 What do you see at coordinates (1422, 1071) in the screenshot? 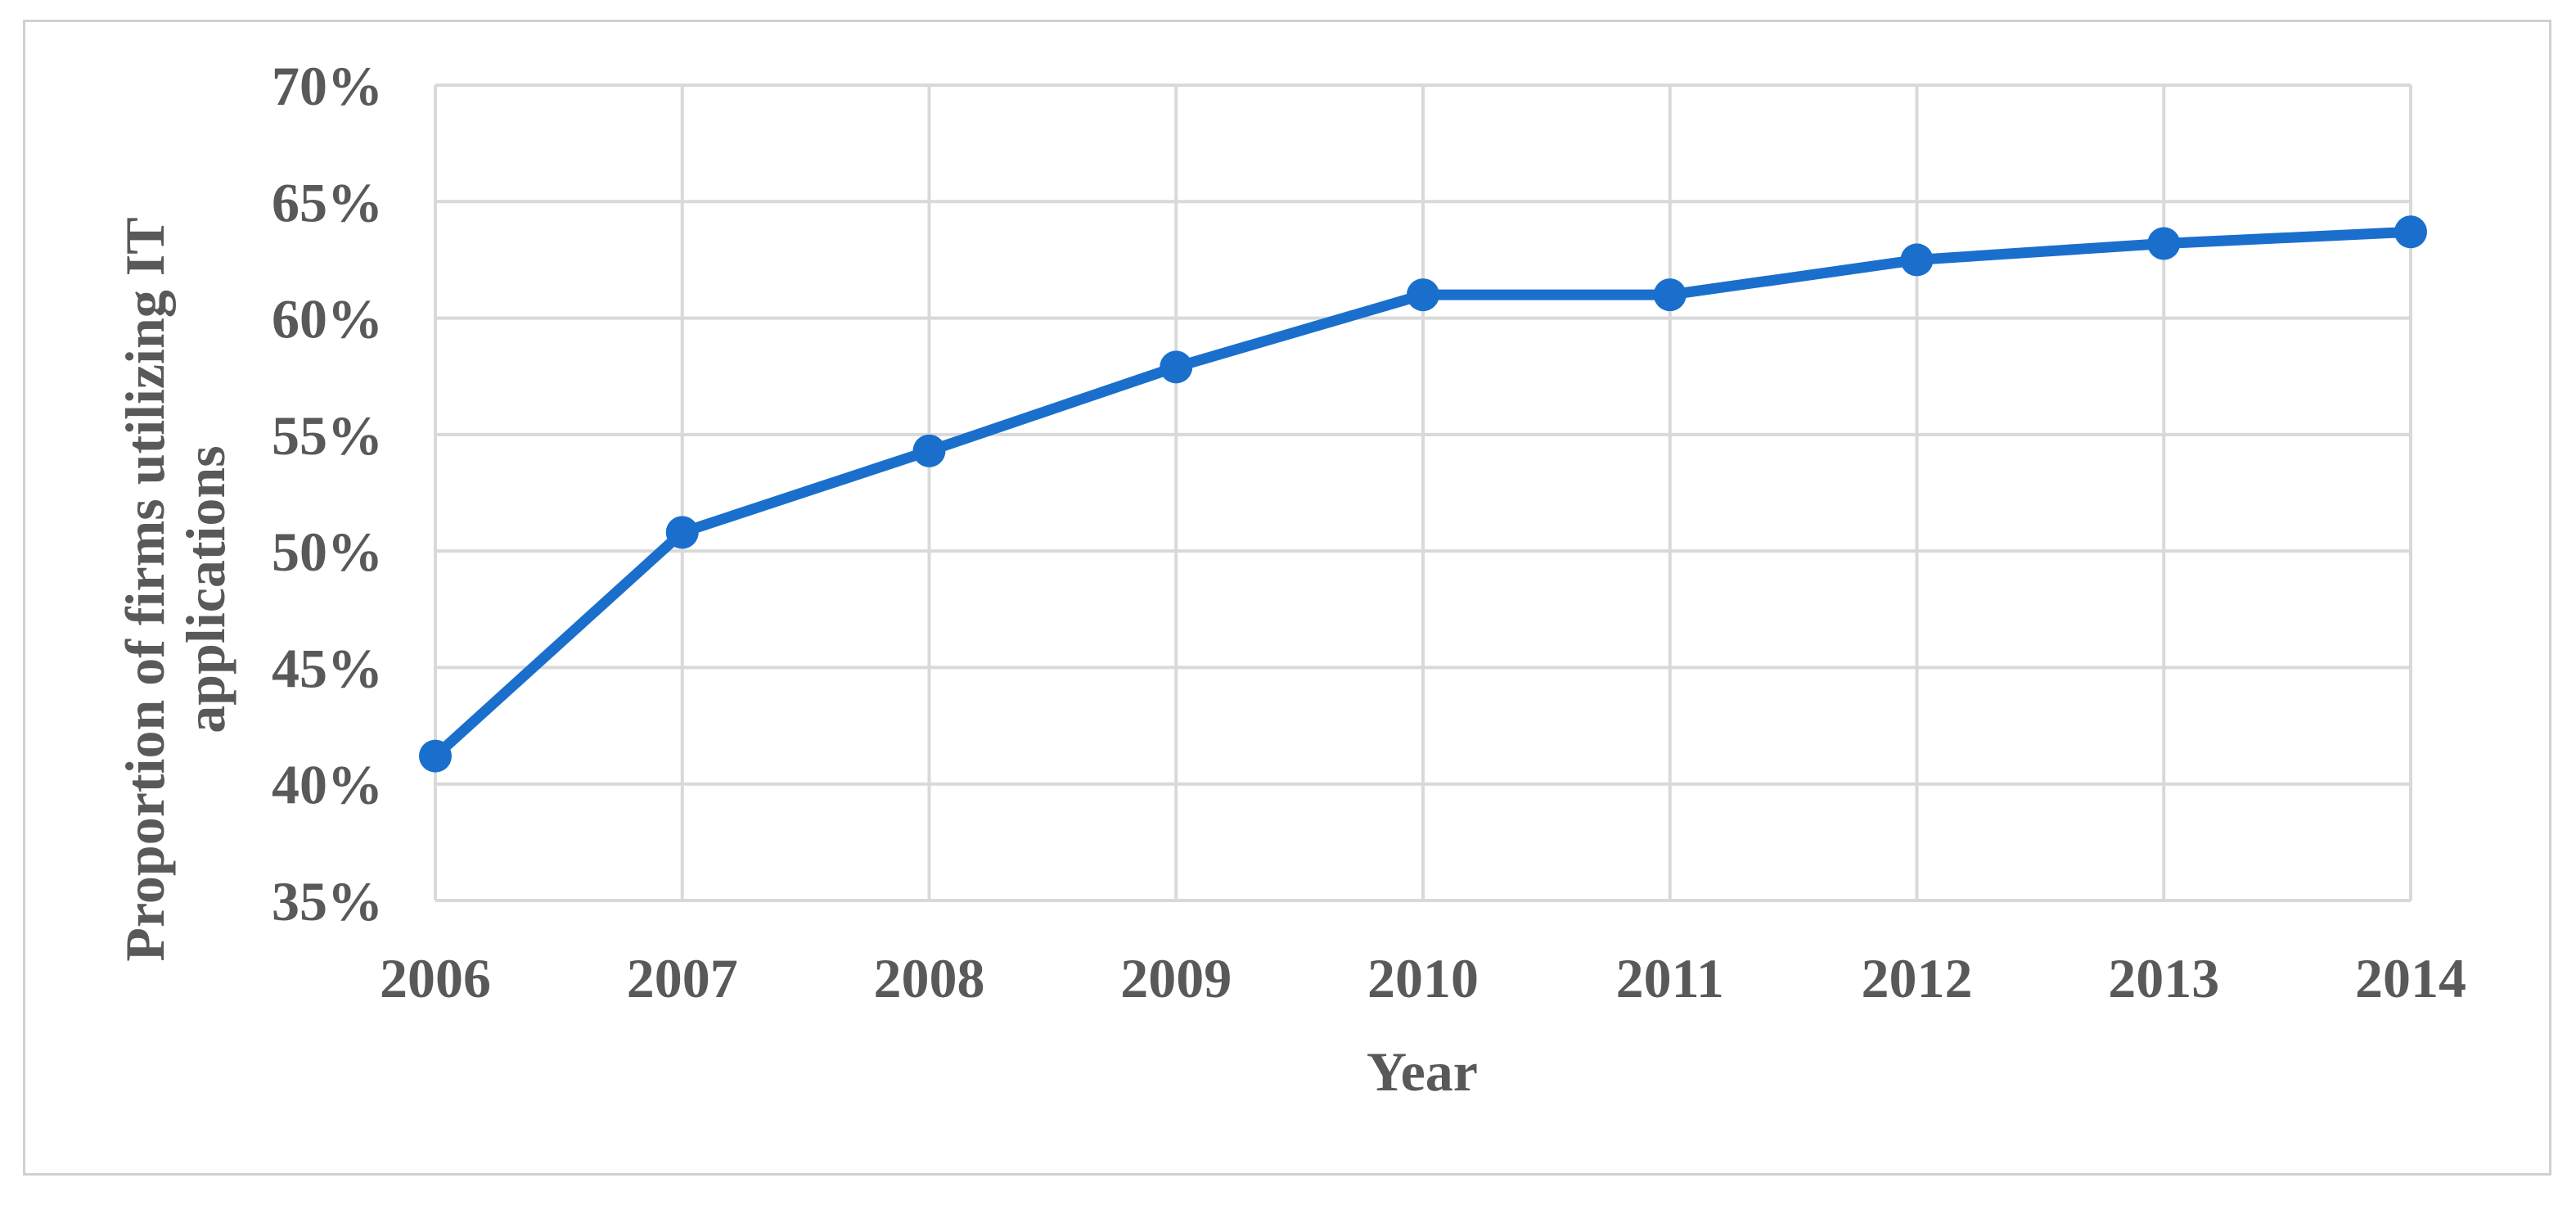
I see `x-axis-title: Year` at bounding box center [1422, 1071].